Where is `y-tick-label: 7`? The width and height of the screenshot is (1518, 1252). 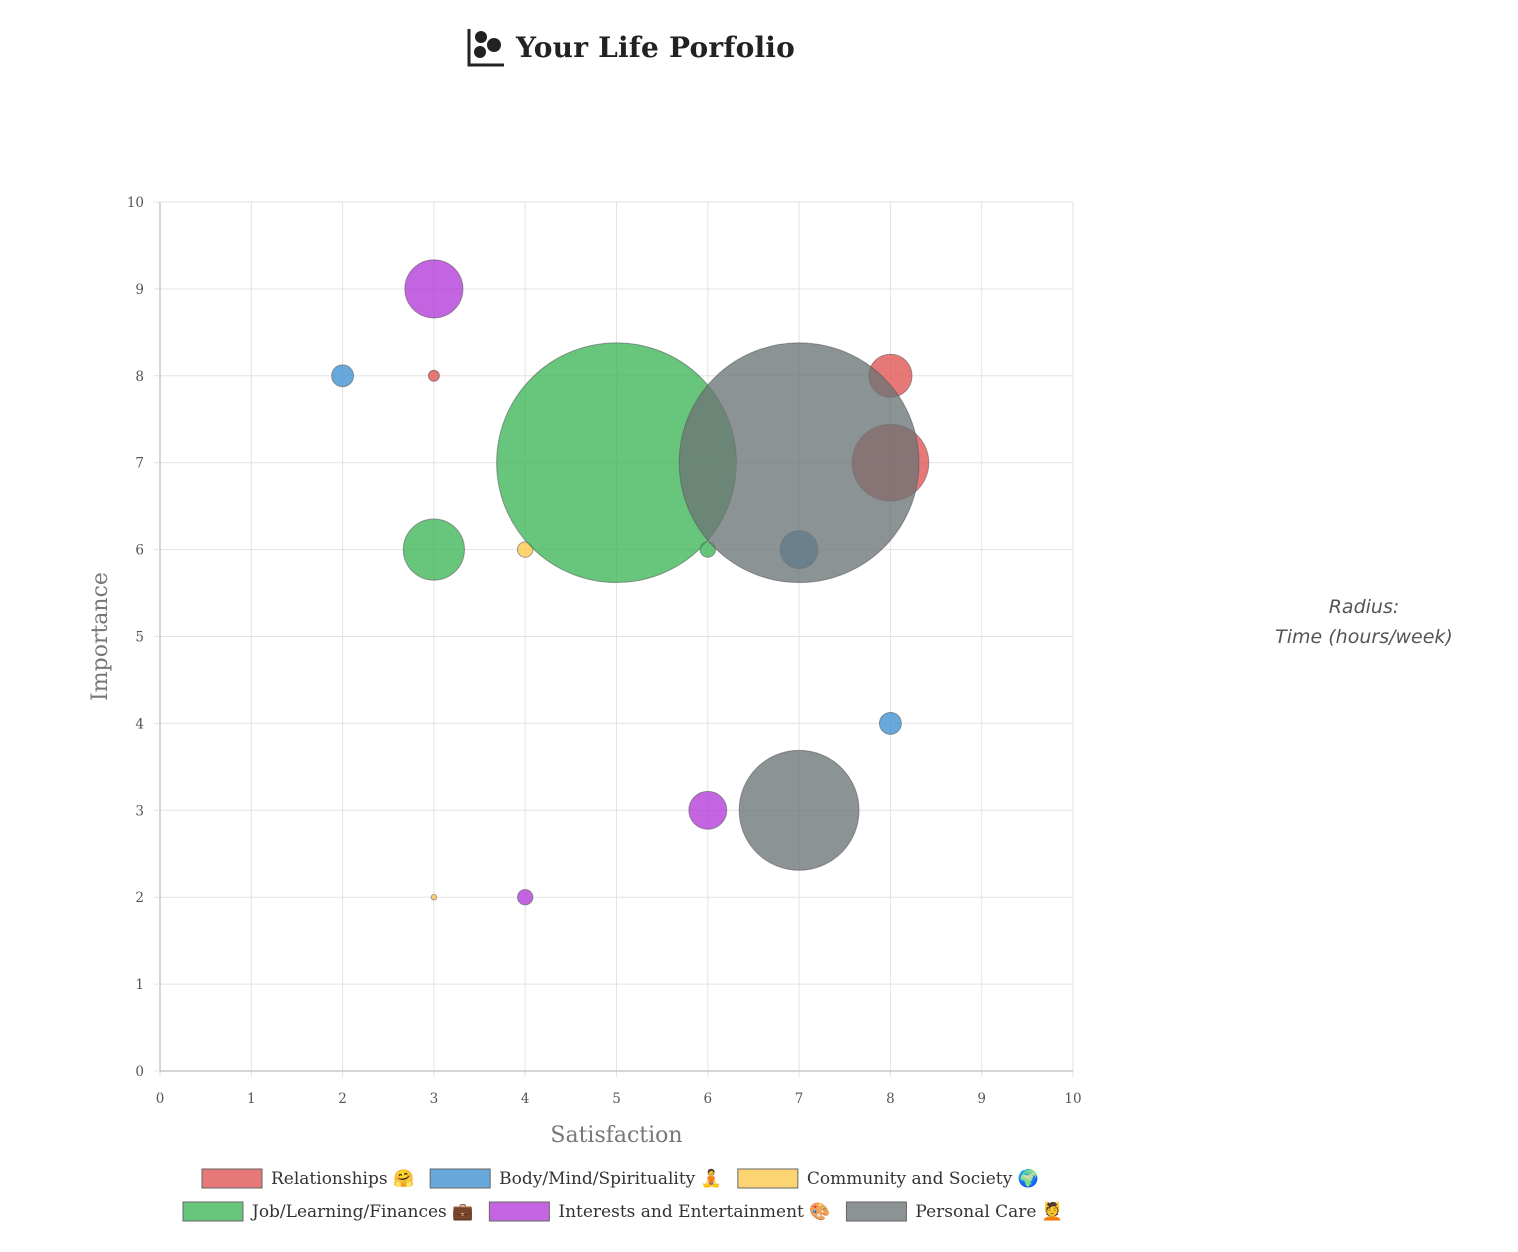
y-tick-label: 7 is located at coordinates (139, 464).